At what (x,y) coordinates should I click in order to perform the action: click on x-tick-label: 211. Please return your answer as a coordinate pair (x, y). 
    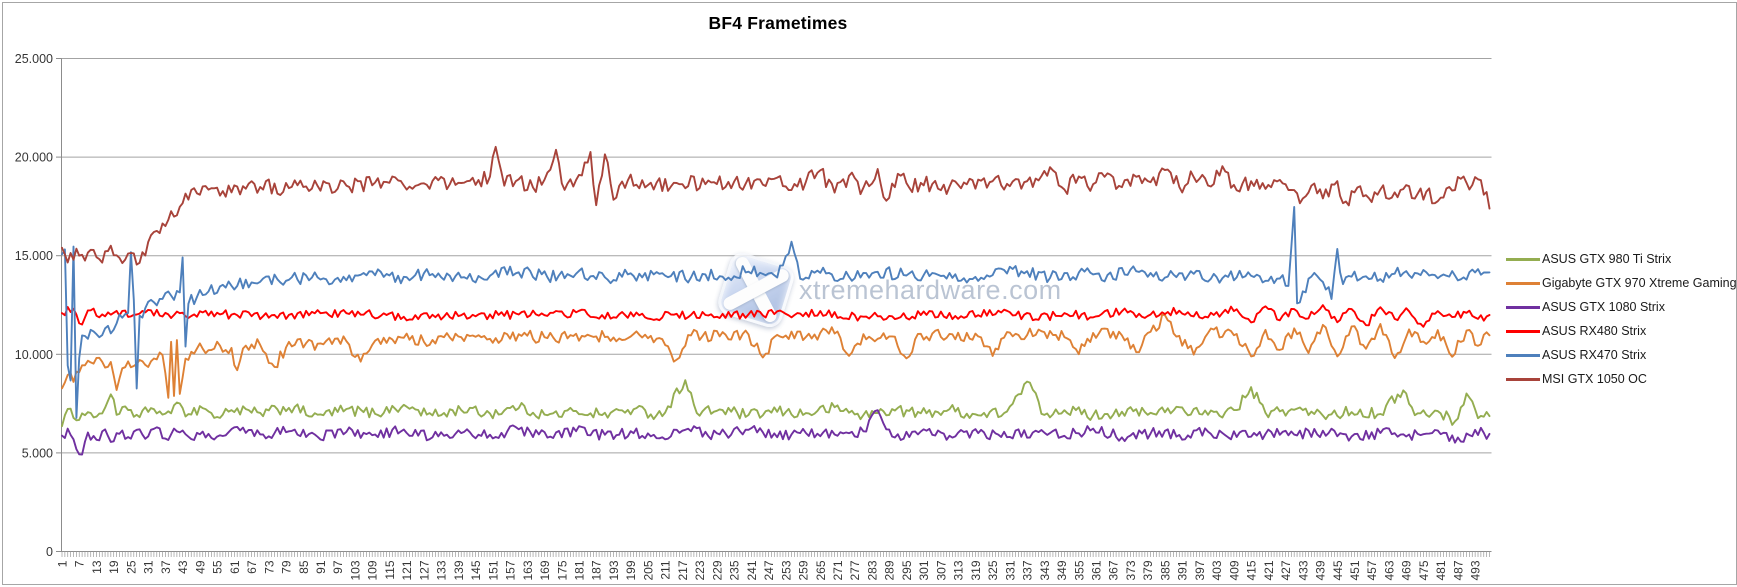
    Looking at the image, I should click on (666, 569).